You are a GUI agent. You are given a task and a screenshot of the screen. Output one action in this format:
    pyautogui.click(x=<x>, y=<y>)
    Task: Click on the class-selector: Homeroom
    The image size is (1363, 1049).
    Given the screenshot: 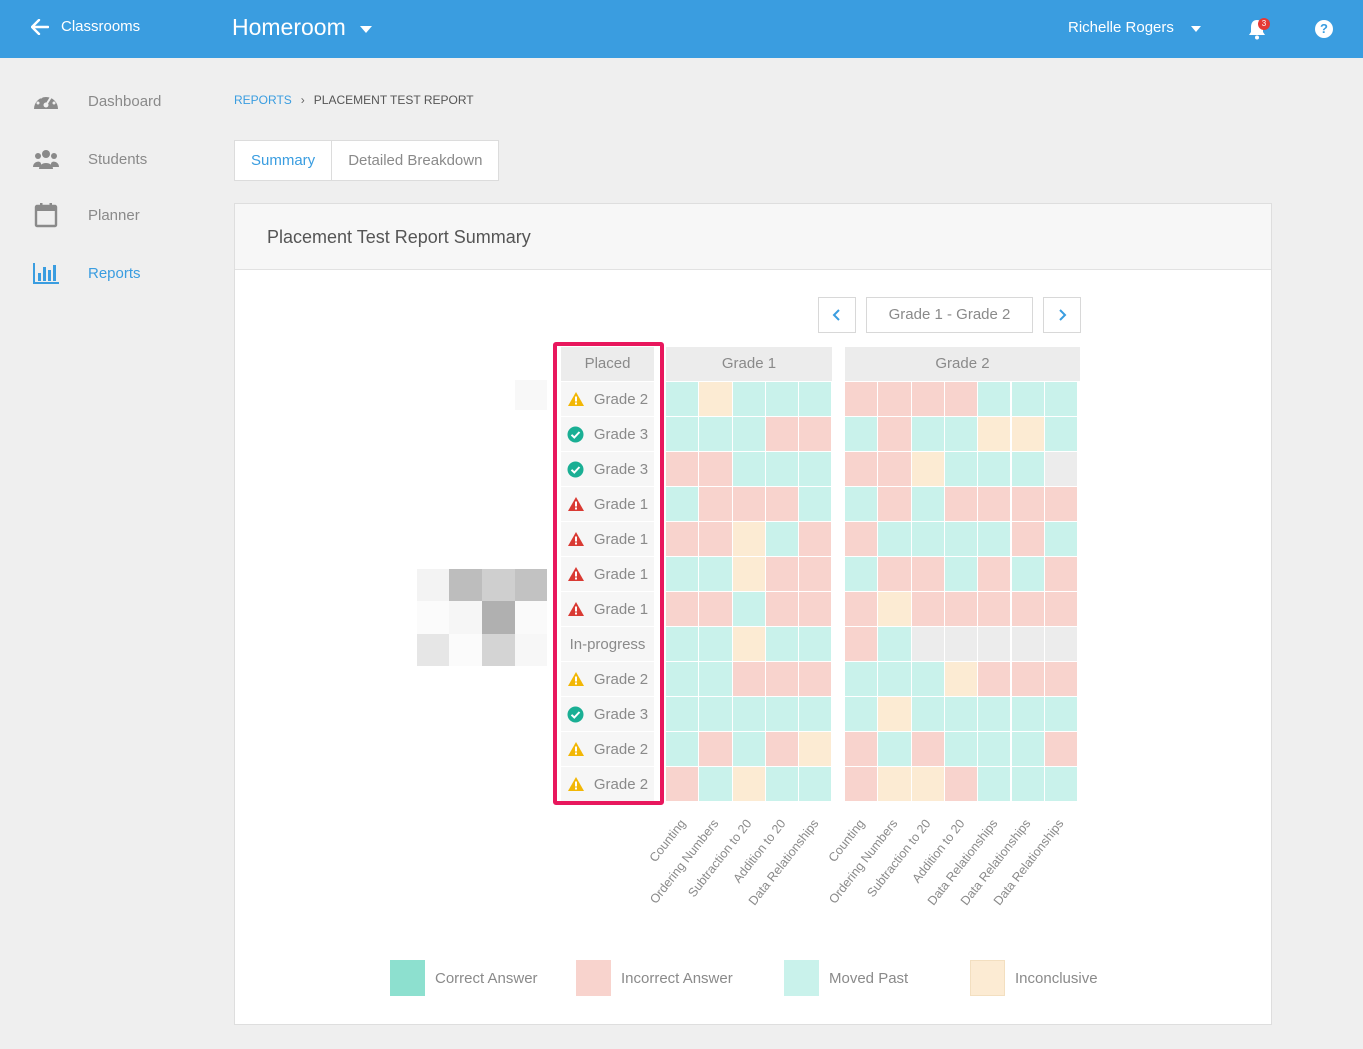 What is the action you would take?
    pyautogui.click(x=302, y=27)
    